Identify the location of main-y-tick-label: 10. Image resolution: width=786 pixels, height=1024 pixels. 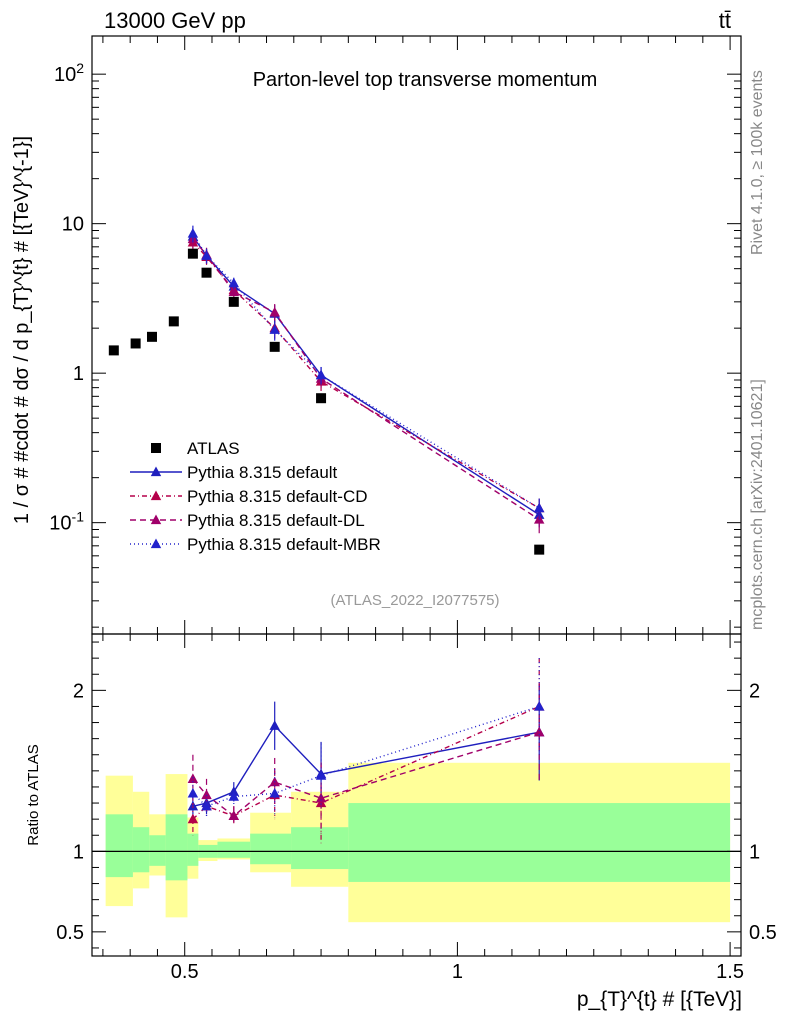
(73, 225).